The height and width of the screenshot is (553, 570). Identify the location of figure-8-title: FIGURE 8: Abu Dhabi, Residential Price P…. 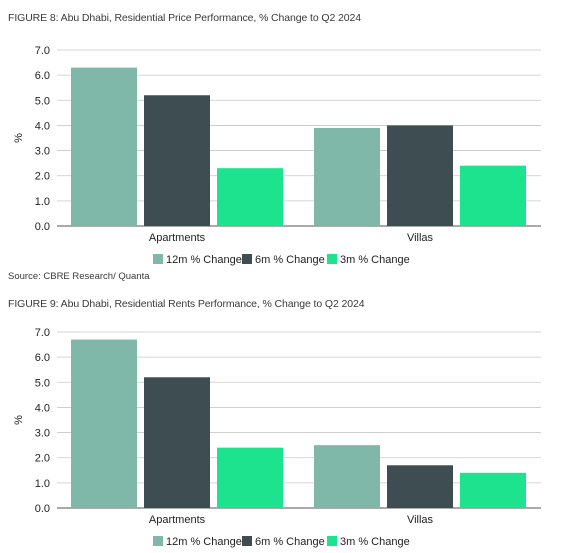
(185, 18).